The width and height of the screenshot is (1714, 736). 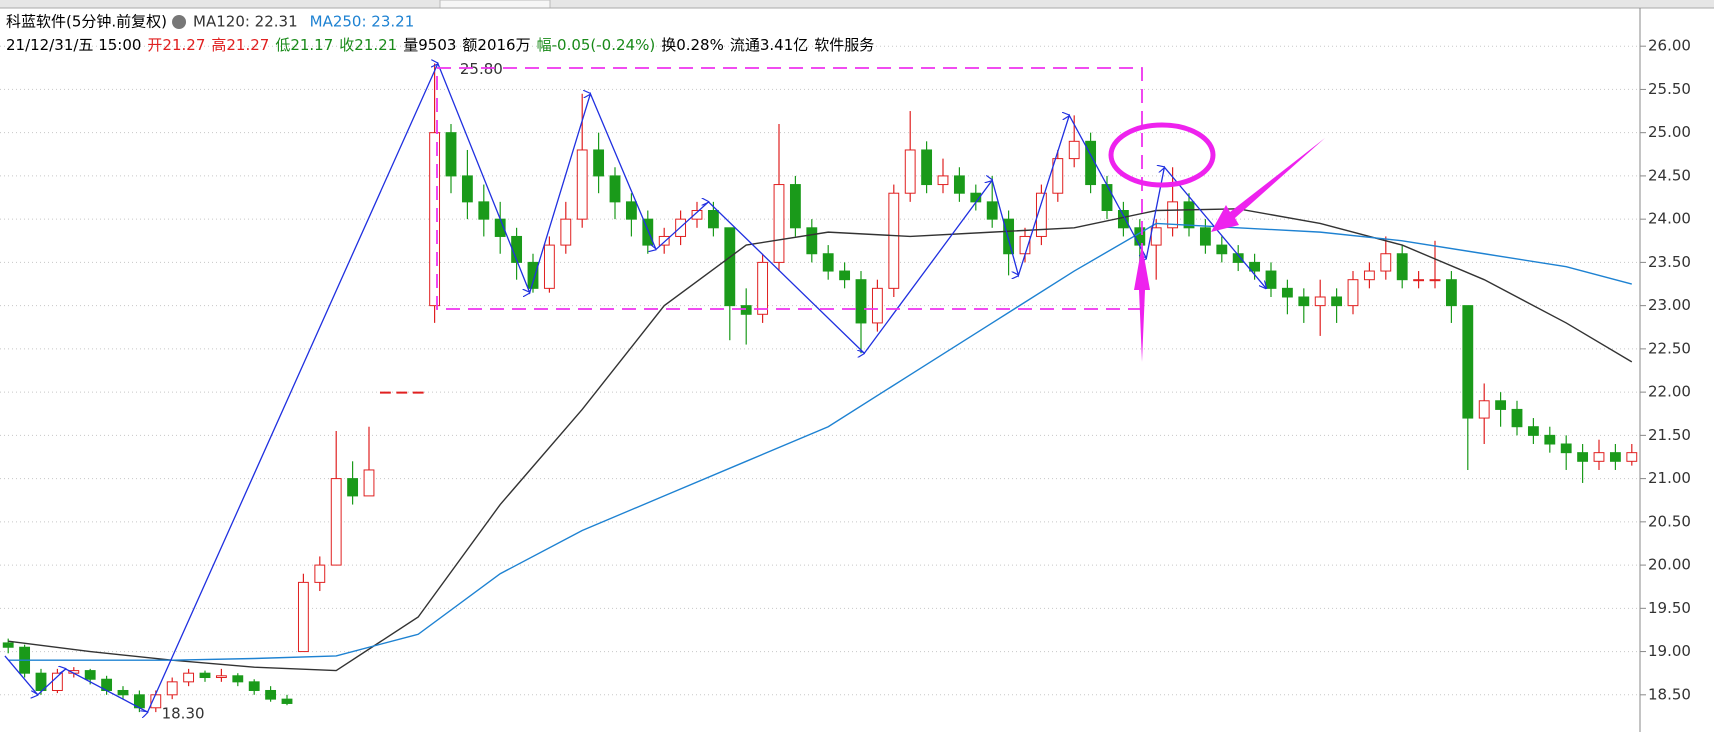 What do you see at coordinates (857, 4) in the screenshot?
I see `tab-strip` at bounding box center [857, 4].